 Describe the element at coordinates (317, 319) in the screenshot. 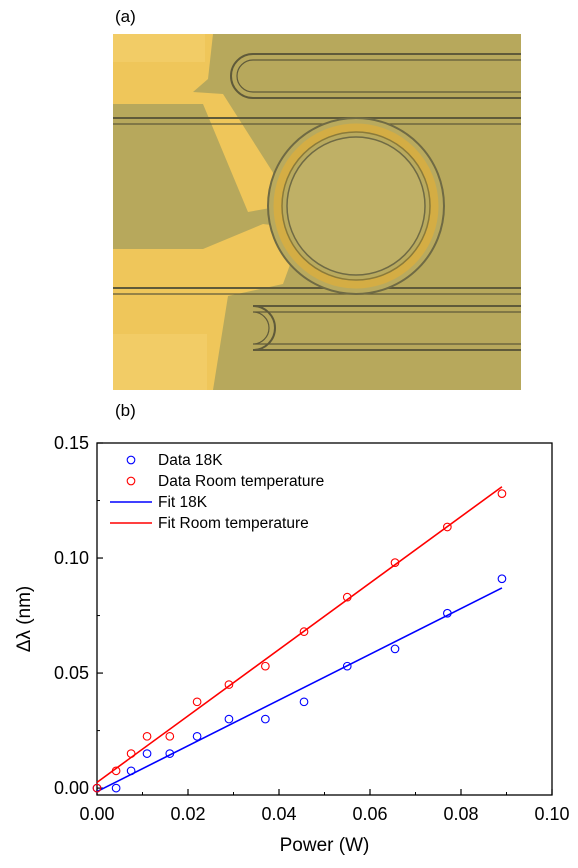

I see `lower-bus-waveguide` at that location.